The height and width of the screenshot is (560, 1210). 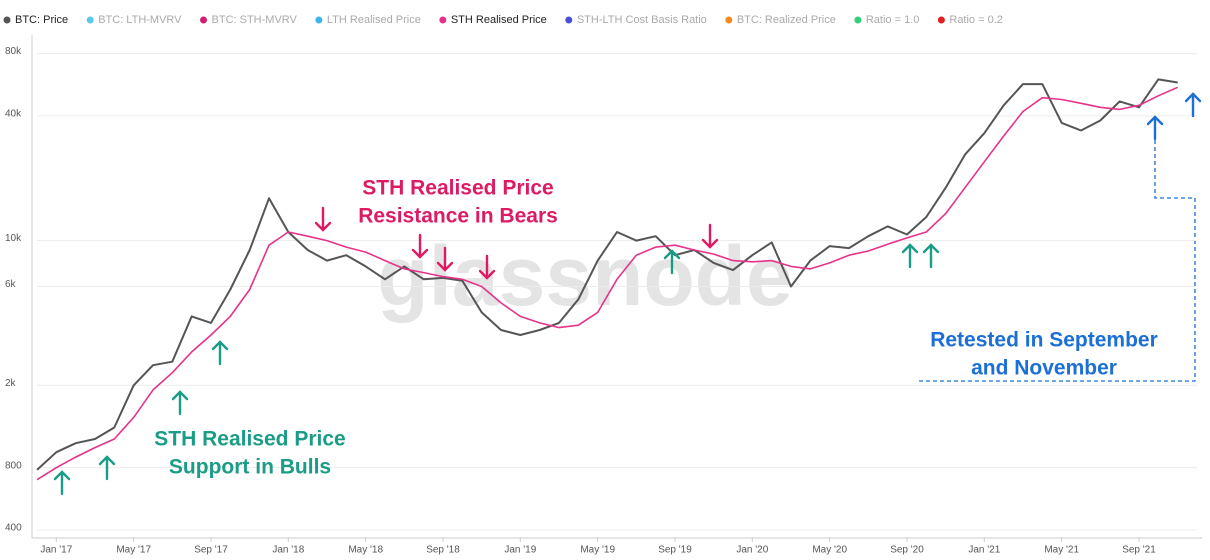 What do you see at coordinates (642, 20) in the screenshot?
I see `legend-label: STH-LTH Cost Basis Ratio` at bounding box center [642, 20].